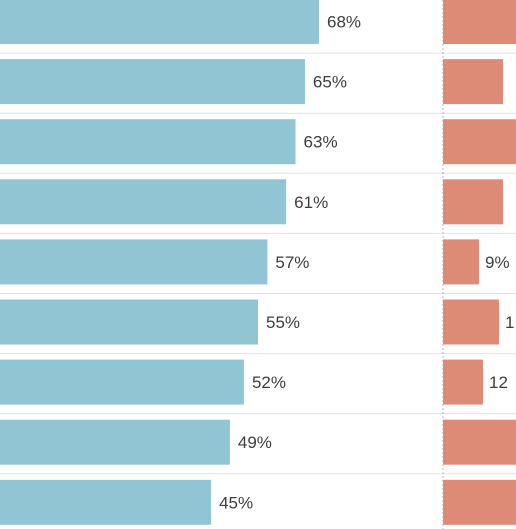  Describe the element at coordinates (269, 382) in the screenshot. I see `data-label-series-1: 52%` at that location.